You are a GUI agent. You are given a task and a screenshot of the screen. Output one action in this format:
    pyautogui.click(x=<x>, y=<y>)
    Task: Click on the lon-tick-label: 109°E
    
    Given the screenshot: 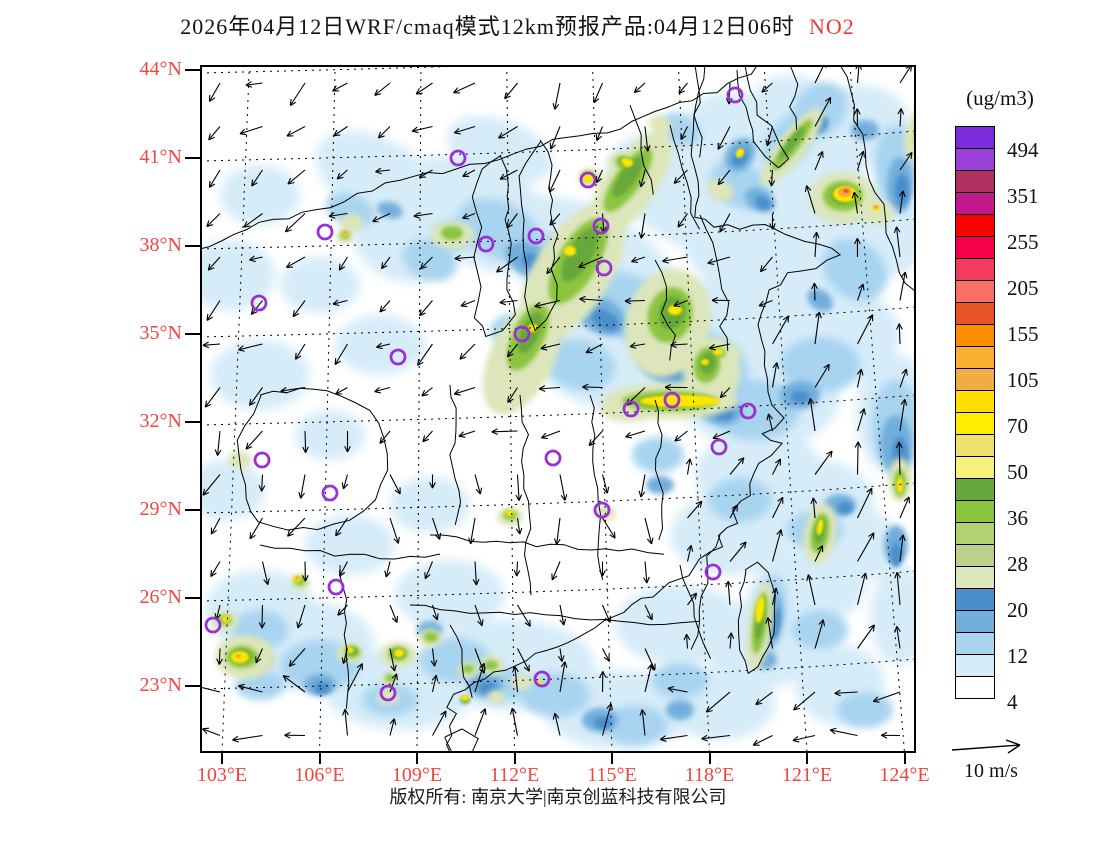 What is the action you would take?
    pyautogui.click(x=417, y=775)
    